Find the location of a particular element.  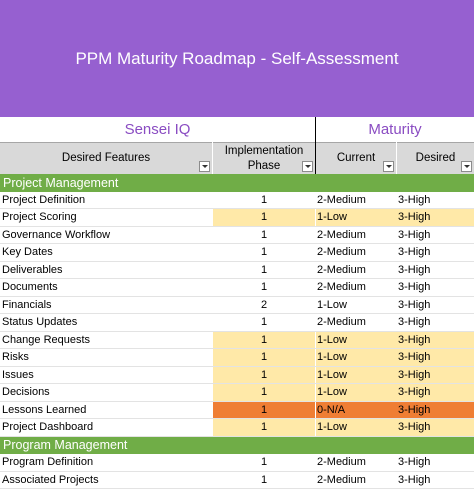

cell-feature: Program Definition is located at coordinates (107, 462).